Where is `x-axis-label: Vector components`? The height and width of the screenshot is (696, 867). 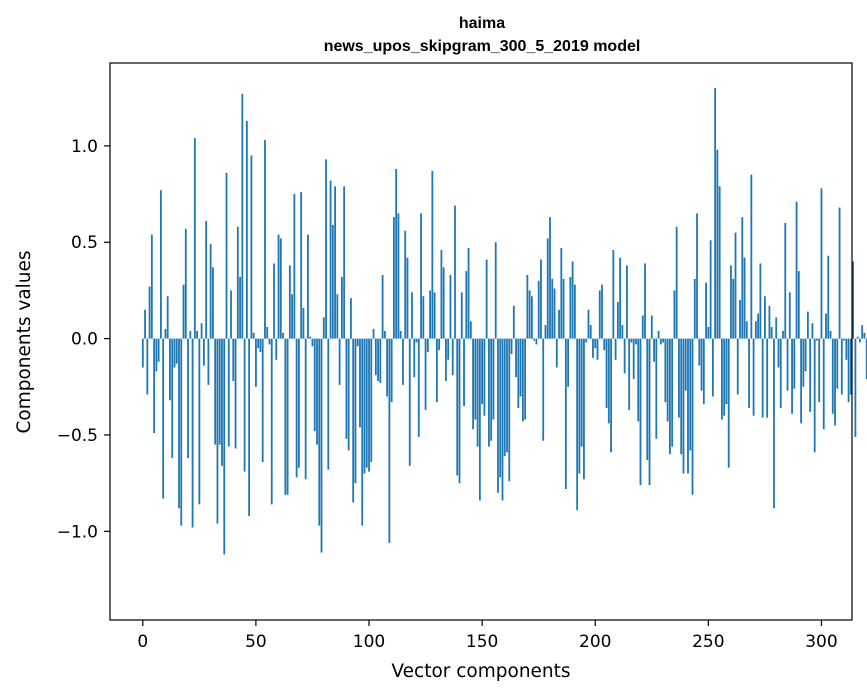 x-axis-label: Vector components is located at coordinates (480, 671).